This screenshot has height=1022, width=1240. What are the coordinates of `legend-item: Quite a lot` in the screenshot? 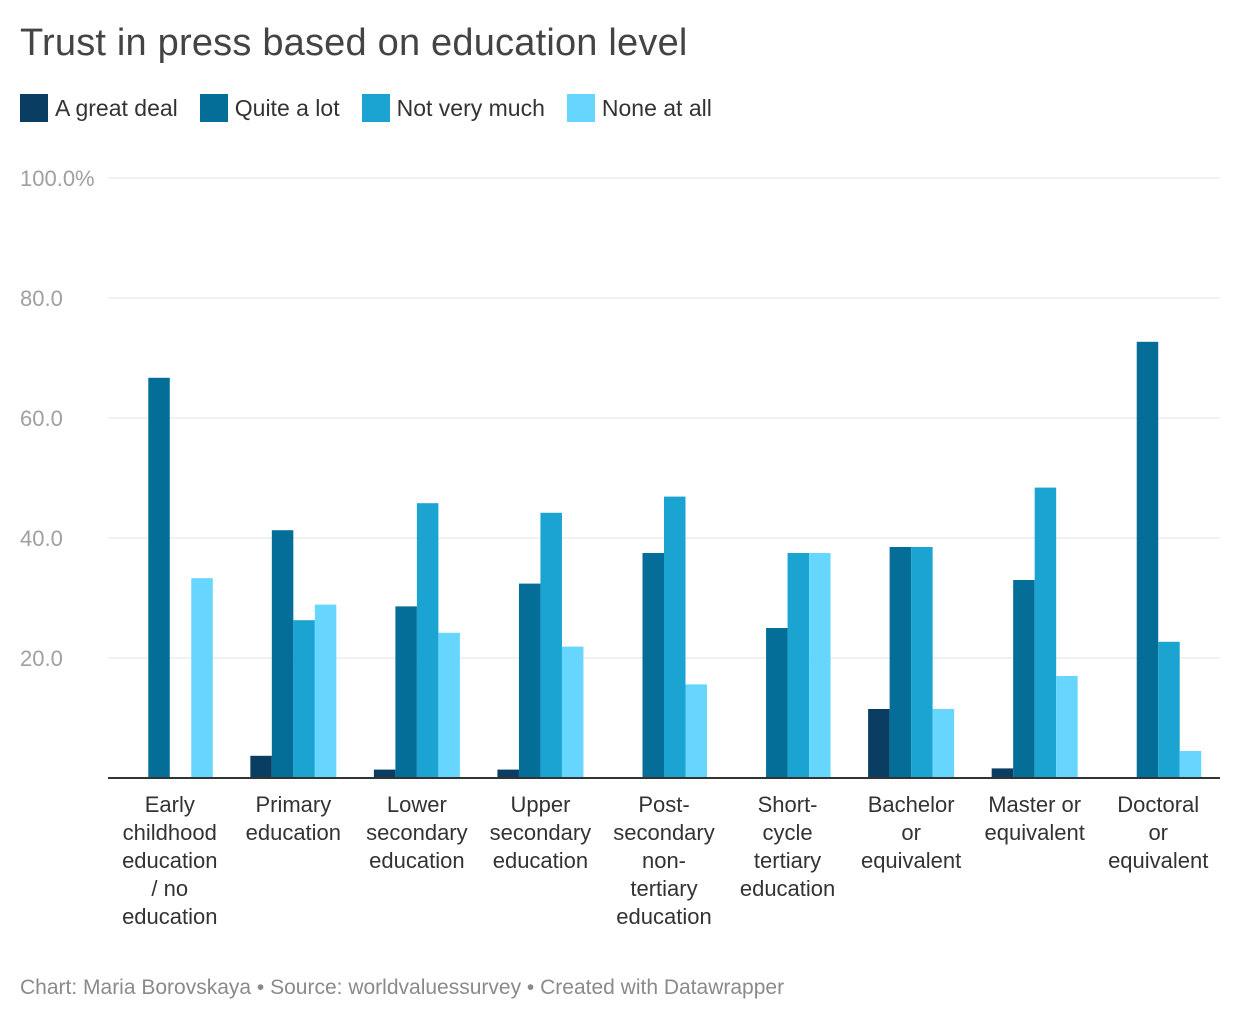 It's located at (269, 108).